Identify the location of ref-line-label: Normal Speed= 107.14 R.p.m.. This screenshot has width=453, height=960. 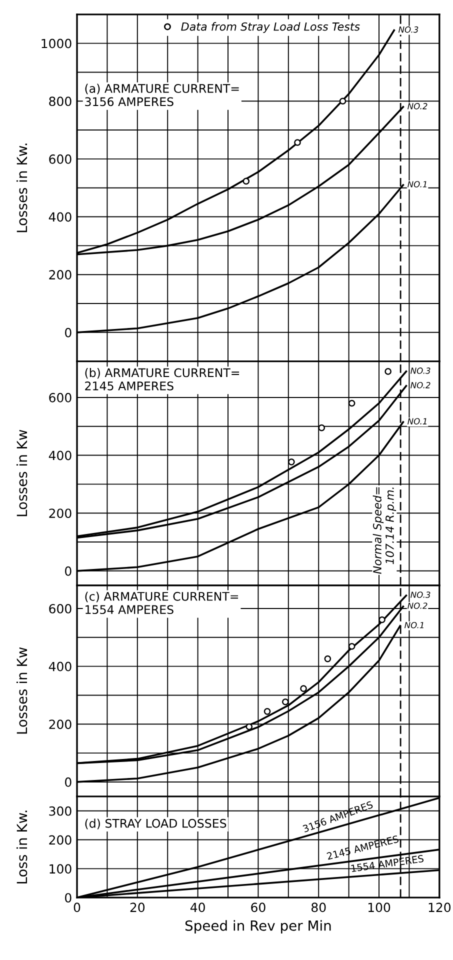
(384, 530).